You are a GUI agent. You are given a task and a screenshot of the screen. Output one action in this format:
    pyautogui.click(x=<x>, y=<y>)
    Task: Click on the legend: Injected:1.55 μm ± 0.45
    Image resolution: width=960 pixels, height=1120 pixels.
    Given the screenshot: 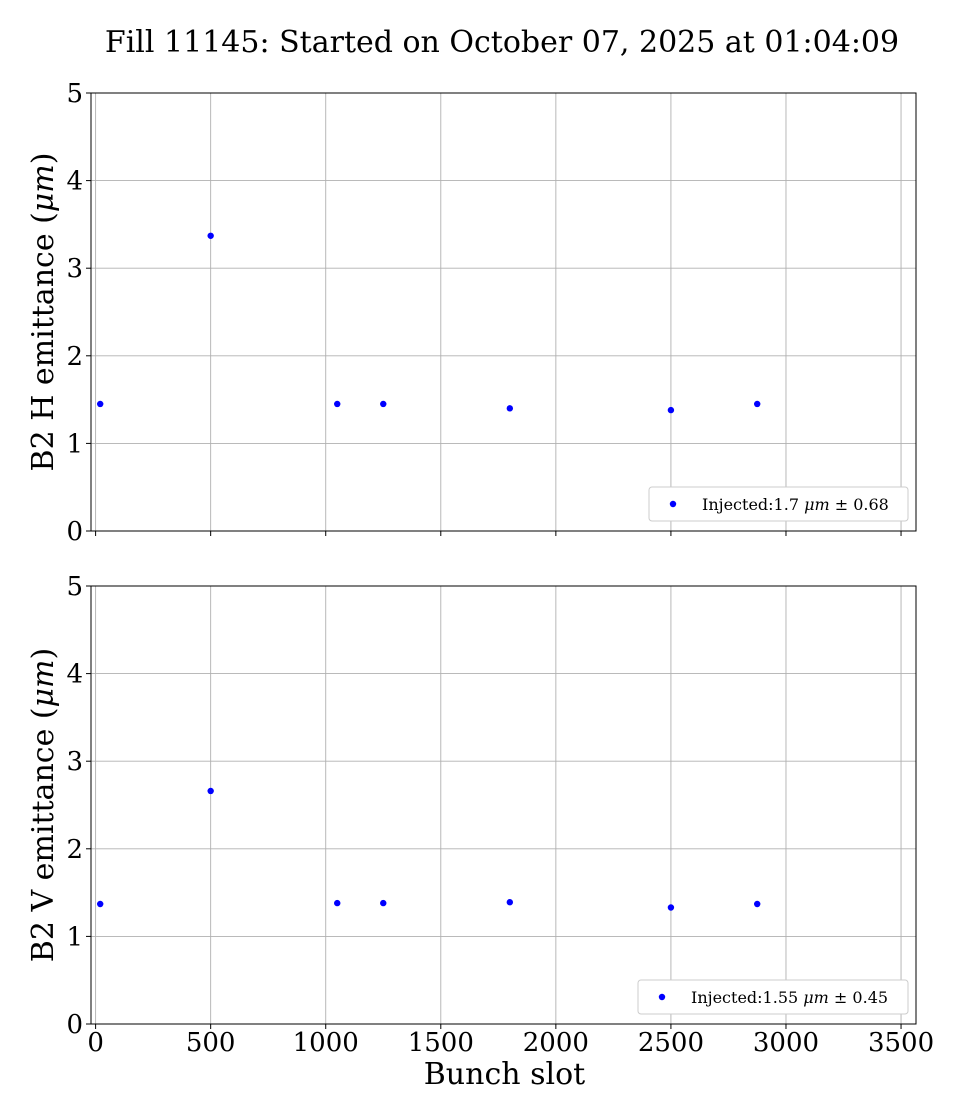 What is the action you would take?
    pyautogui.click(x=773, y=997)
    